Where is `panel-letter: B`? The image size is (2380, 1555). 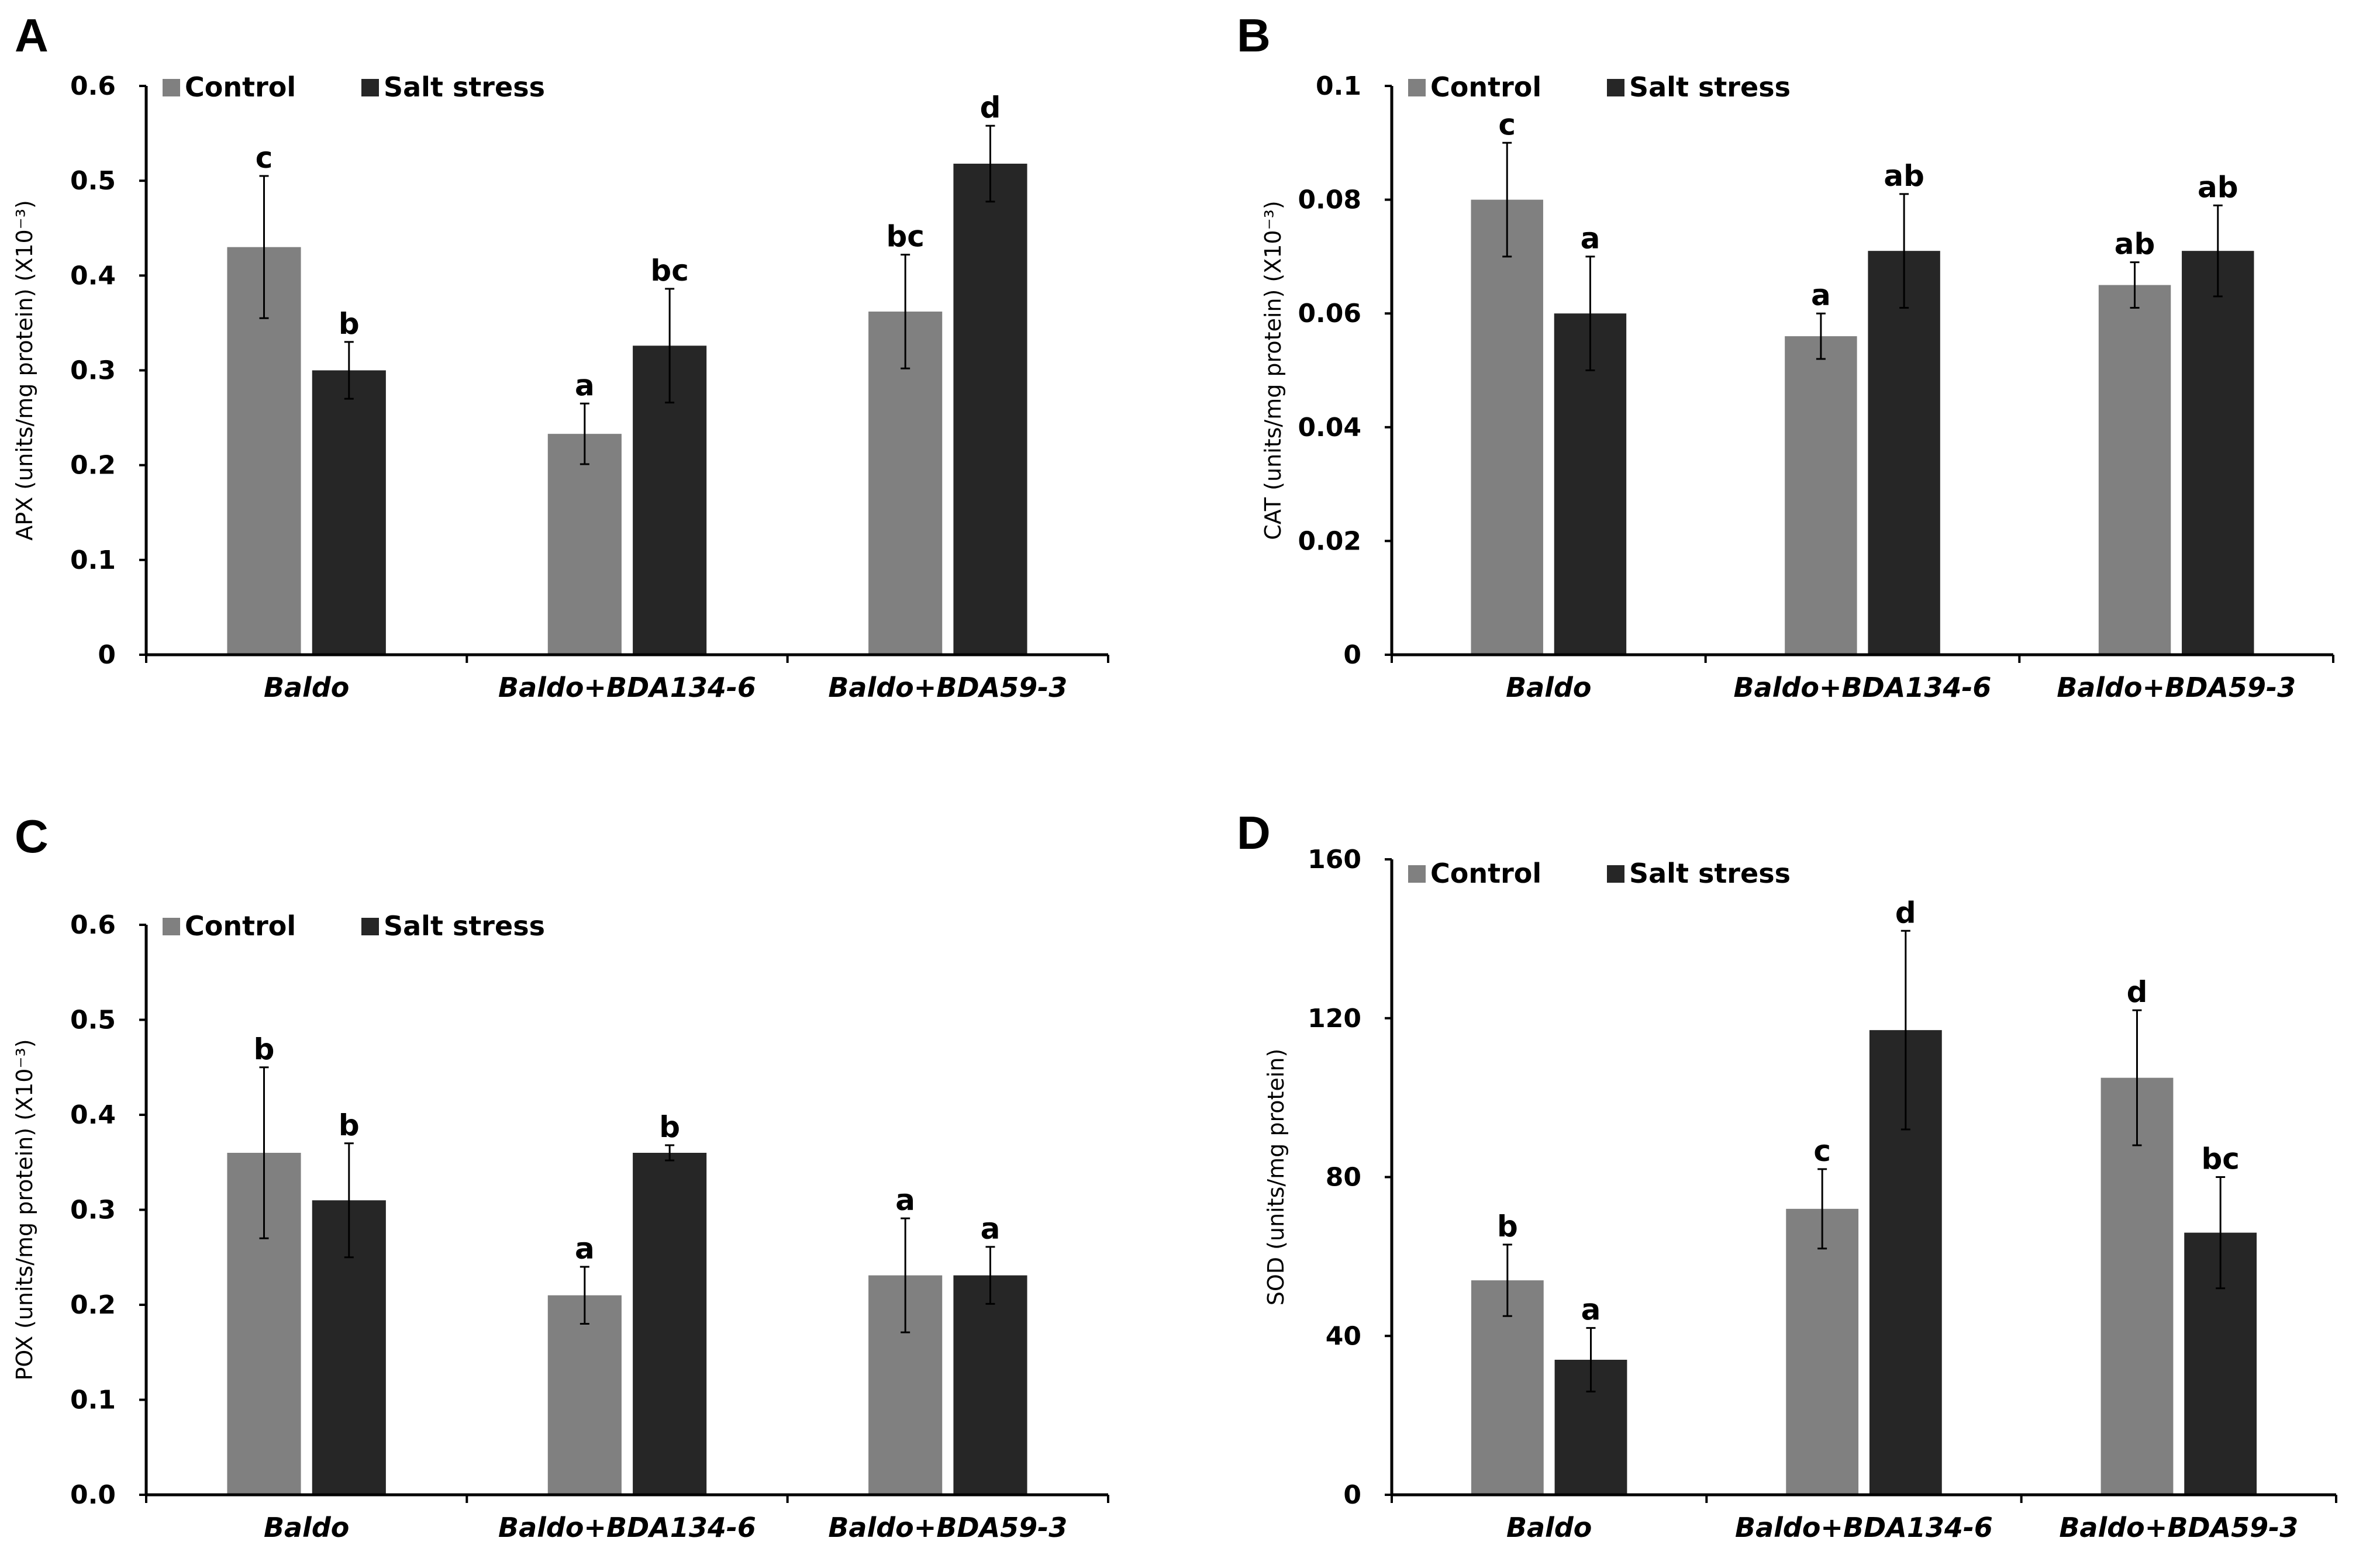 panel-letter: B is located at coordinates (1254, 35).